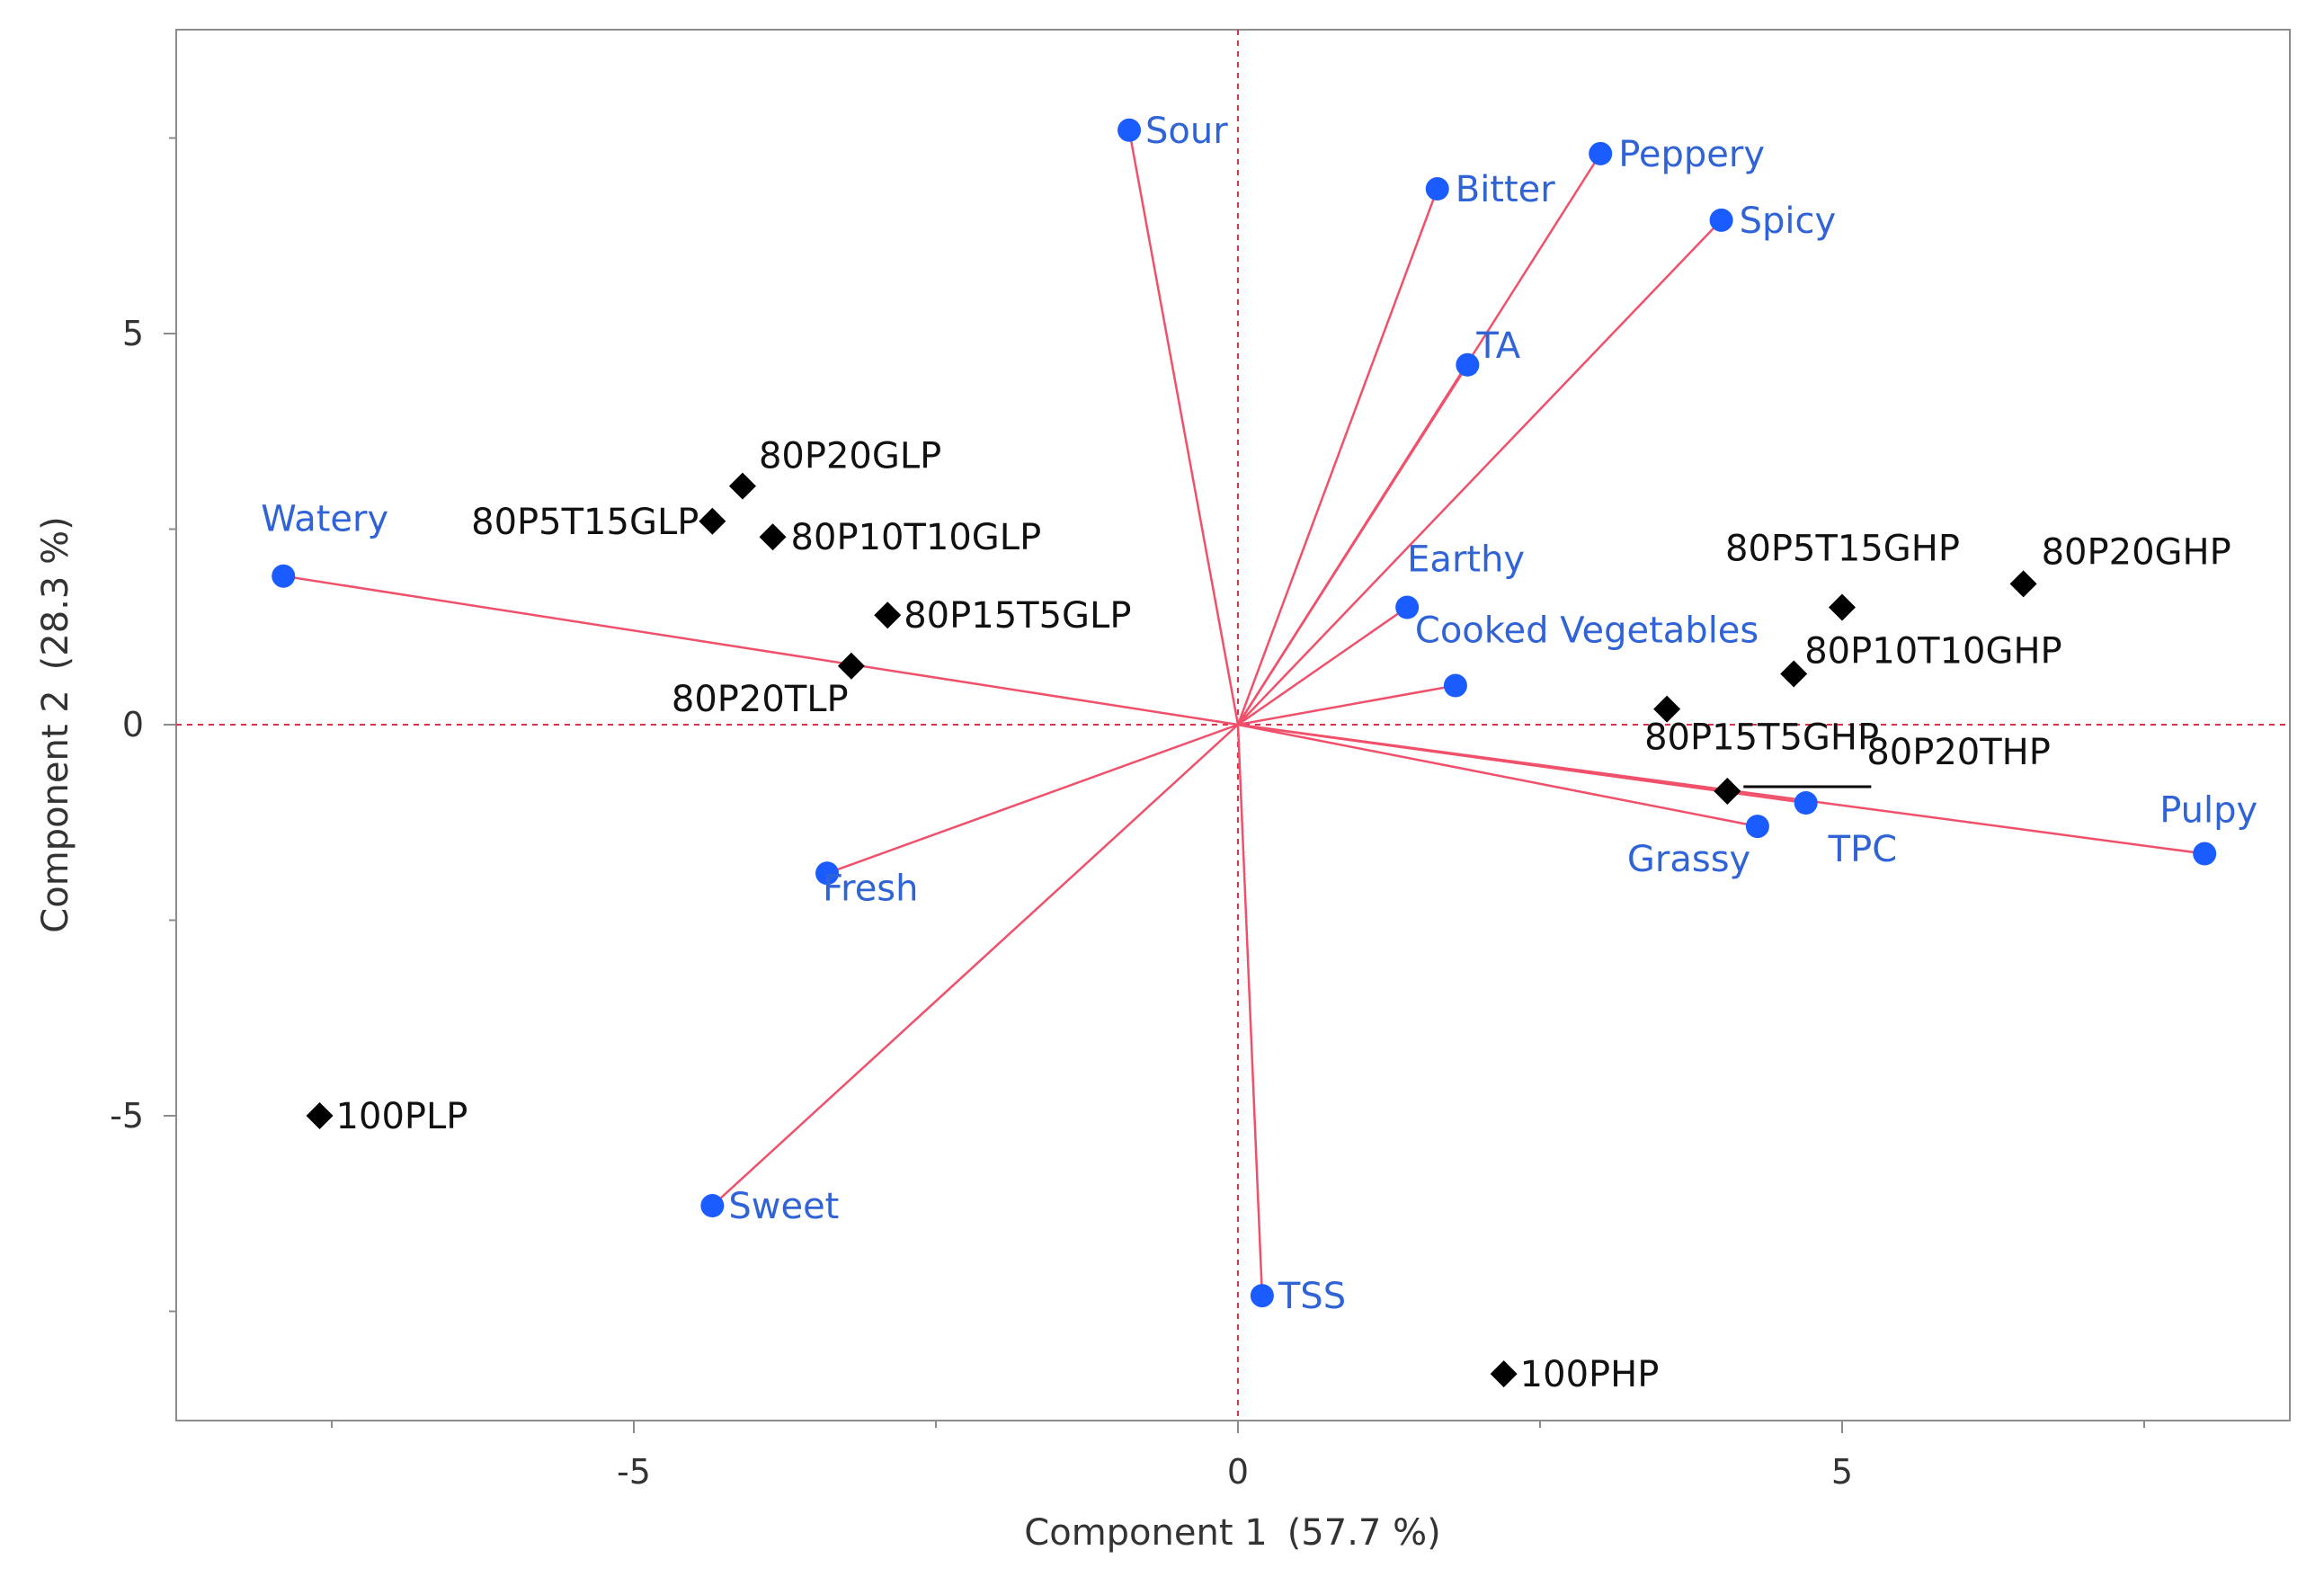 This screenshot has width=2324, height=1577. Describe the element at coordinates (133, 725) in the screenshot. I see `y-tick-label: 0` at that location.